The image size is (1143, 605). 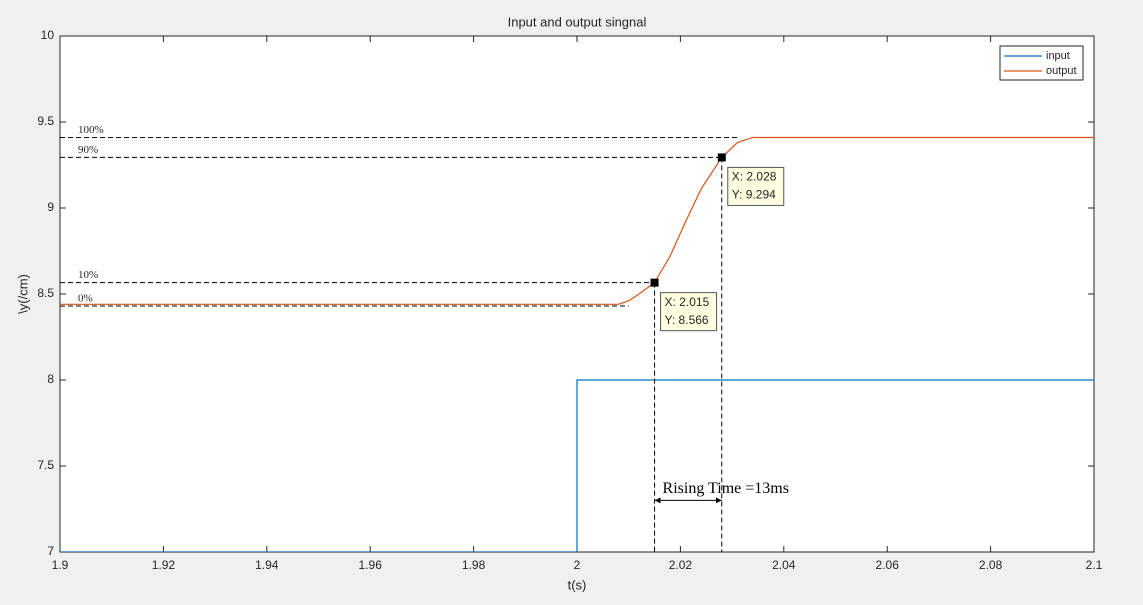 I want to click on x-tick-label: 1.98, so click(x=474, y=565).